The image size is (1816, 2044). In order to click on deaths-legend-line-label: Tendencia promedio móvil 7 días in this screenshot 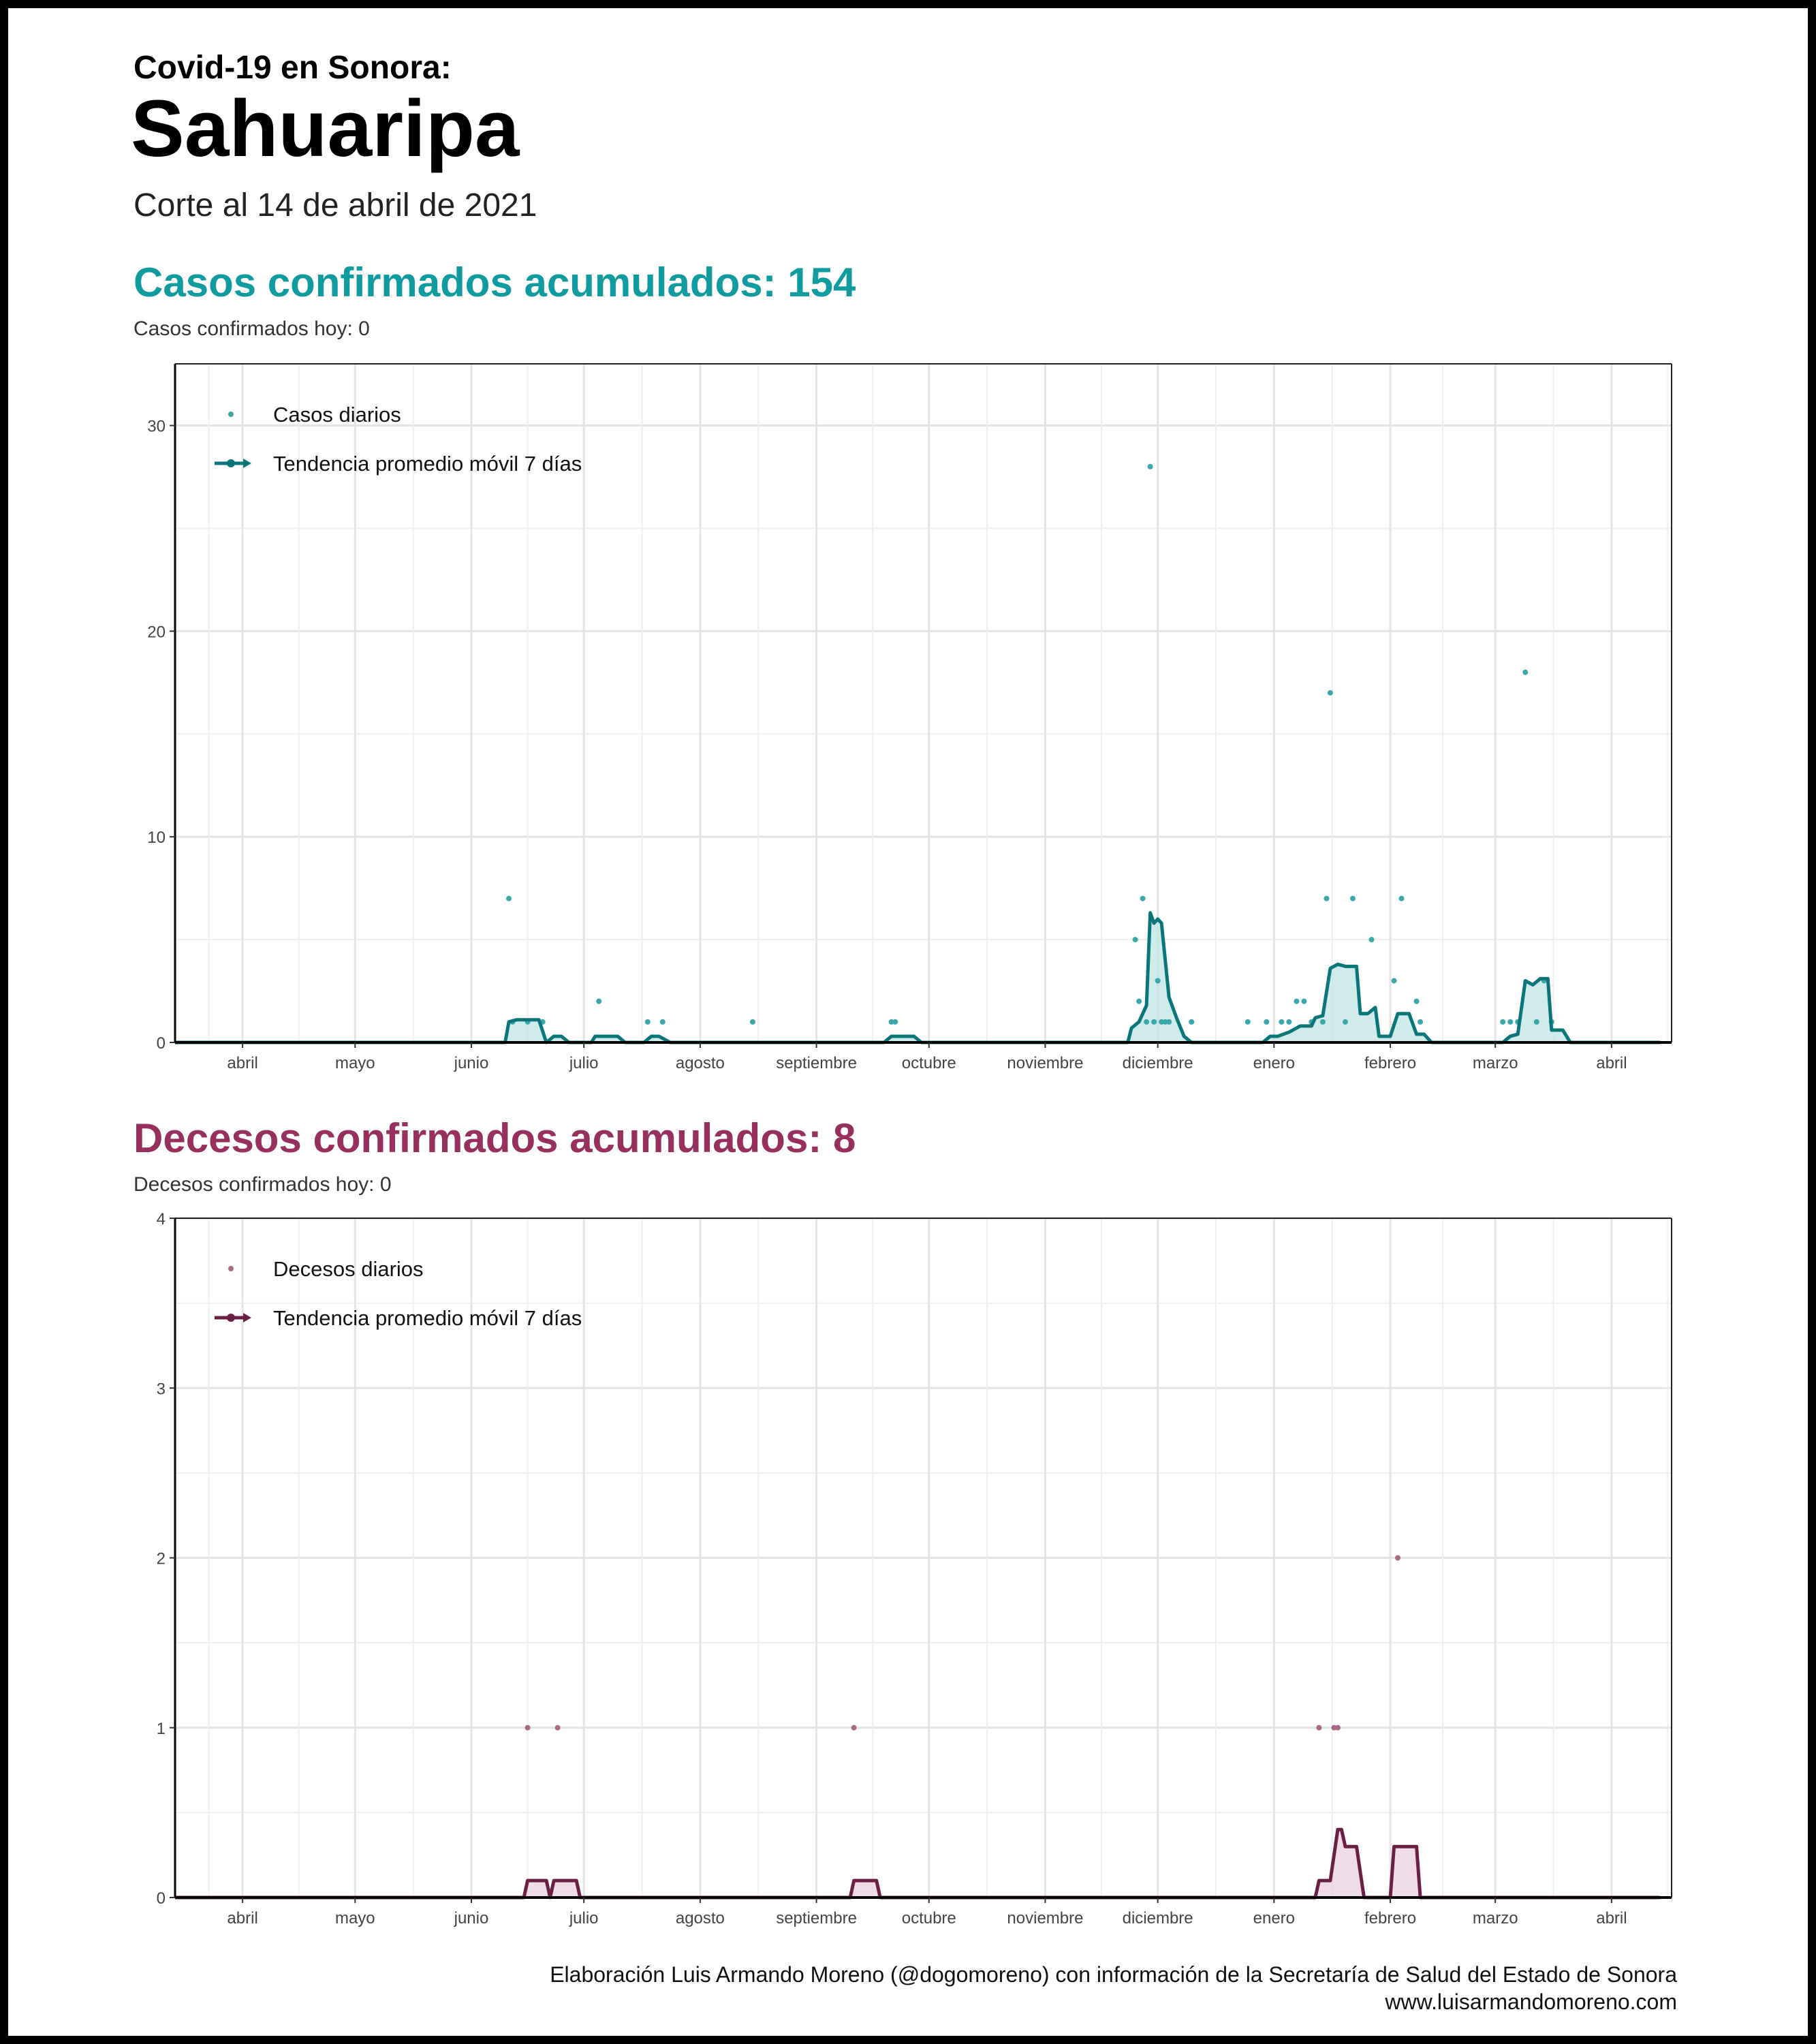, I will do `click(428, 1318)`.